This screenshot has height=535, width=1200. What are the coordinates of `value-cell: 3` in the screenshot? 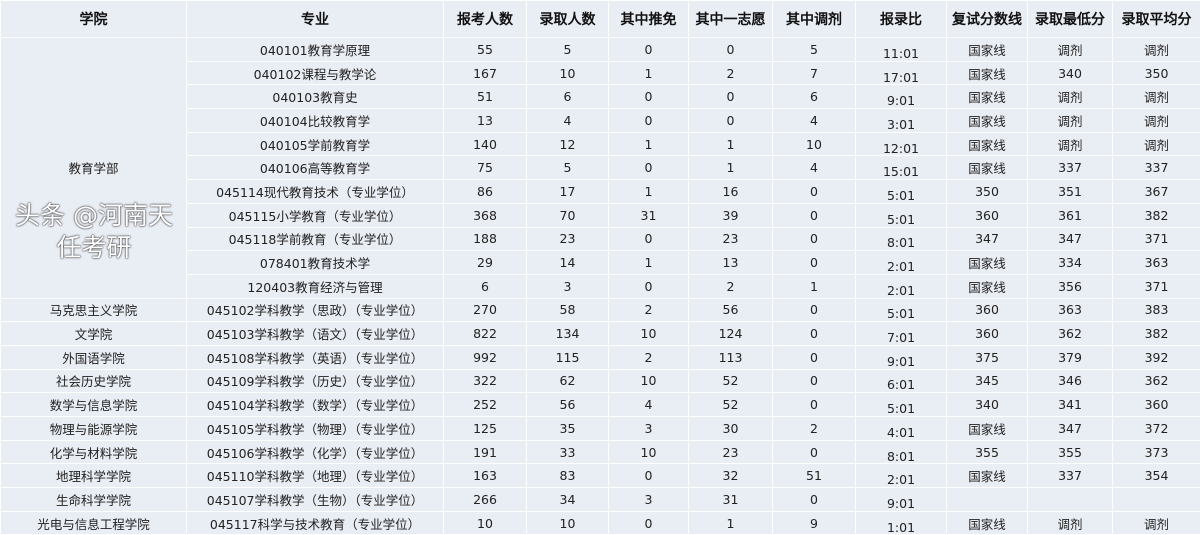 It's located at (567, 286).